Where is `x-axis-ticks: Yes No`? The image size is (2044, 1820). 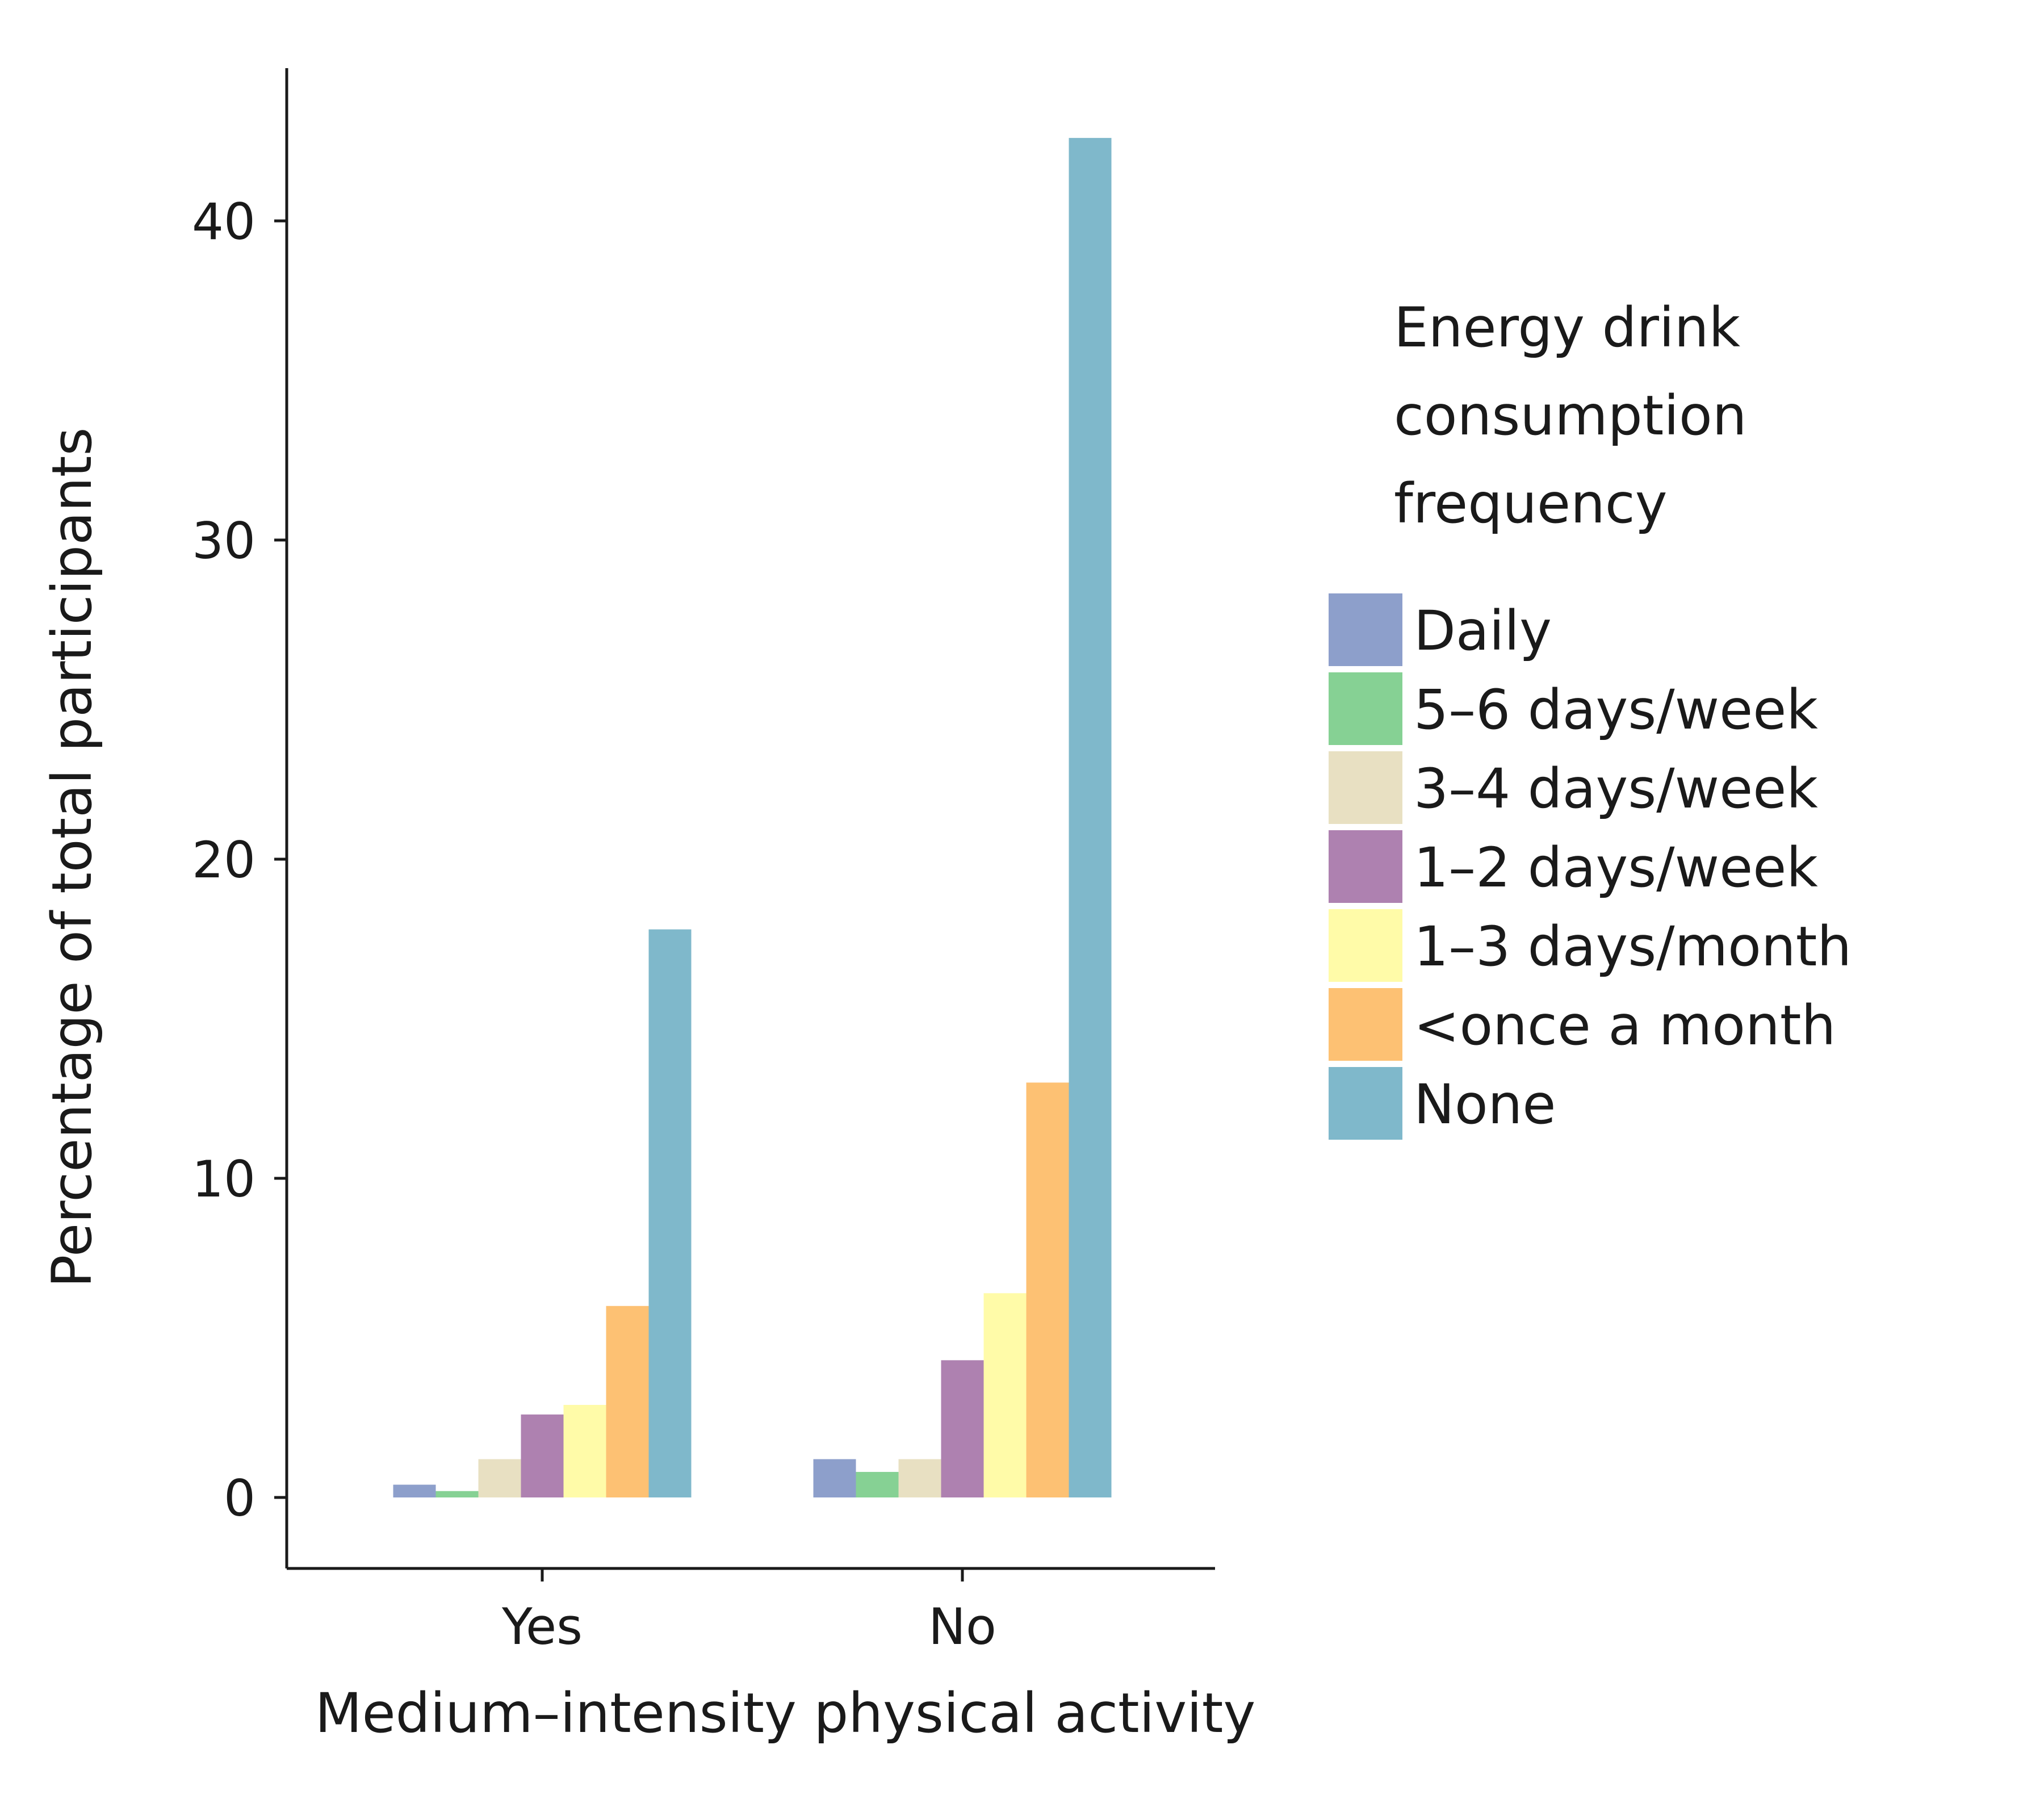 x-axis-ticks: Yes No is located at coordinates (749, 1612).